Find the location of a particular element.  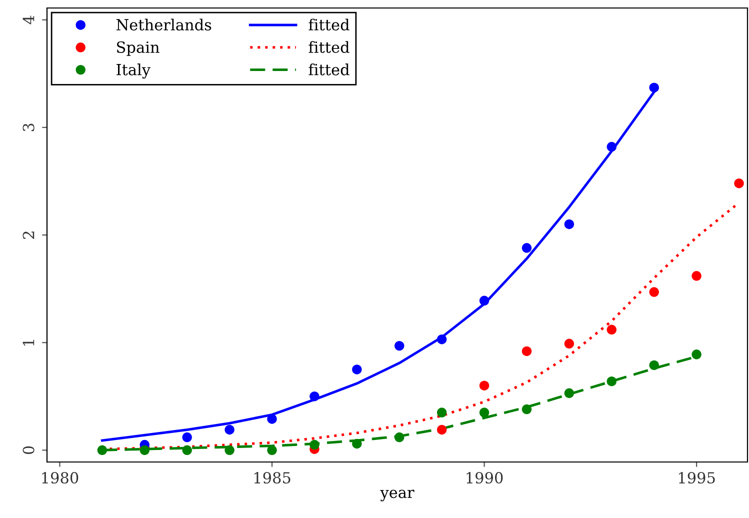

x-tick-label: 1990 is located at coordinates (484, 478).